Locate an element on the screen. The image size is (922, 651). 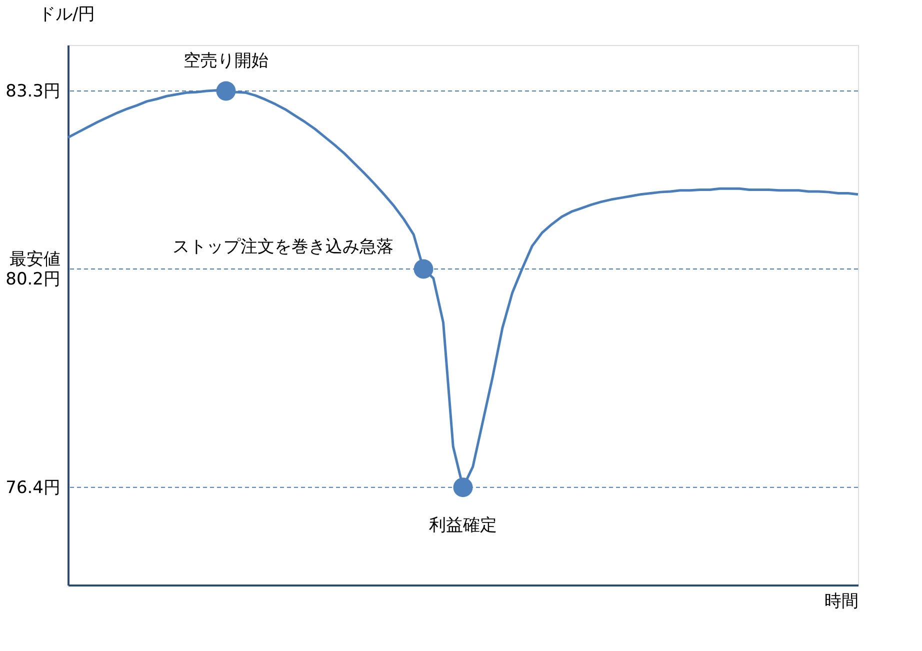
annotation: 利益確定 is located at coordinates (463, 525).